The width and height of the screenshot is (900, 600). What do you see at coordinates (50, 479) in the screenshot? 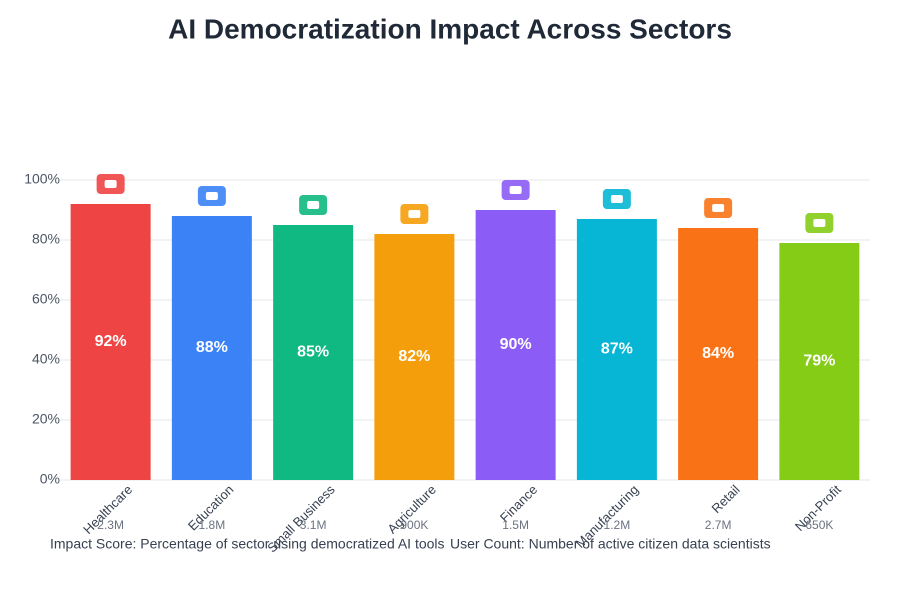
I see `y-tick-label: 0%` at bounding box center [50, 479].